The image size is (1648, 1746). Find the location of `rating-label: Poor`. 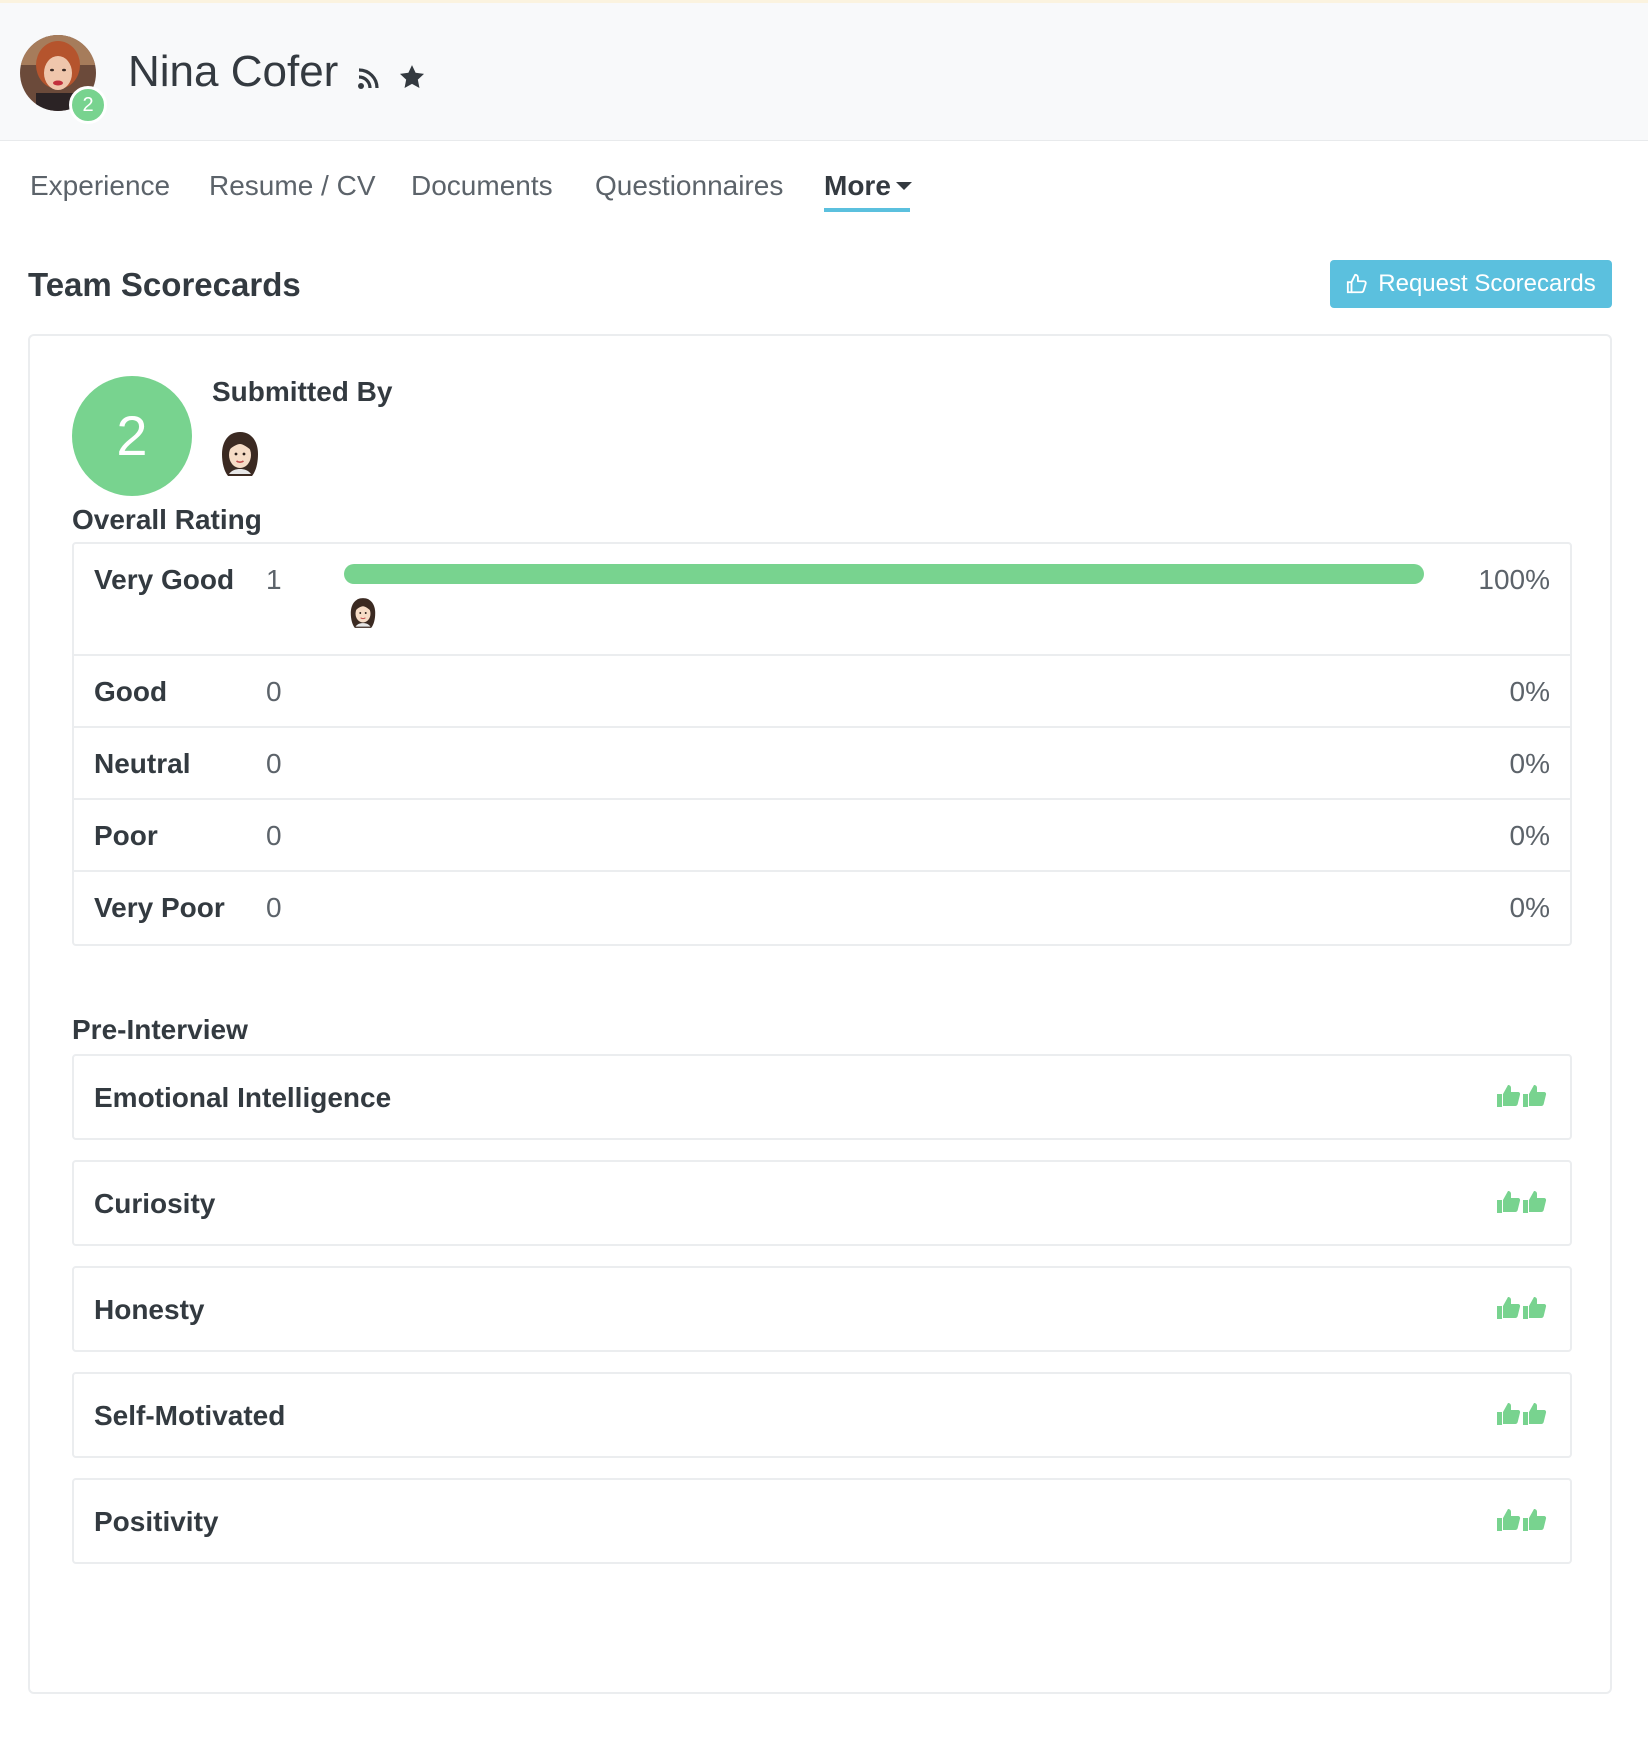

rating-label: Poor is located at coordinates (126, 835).